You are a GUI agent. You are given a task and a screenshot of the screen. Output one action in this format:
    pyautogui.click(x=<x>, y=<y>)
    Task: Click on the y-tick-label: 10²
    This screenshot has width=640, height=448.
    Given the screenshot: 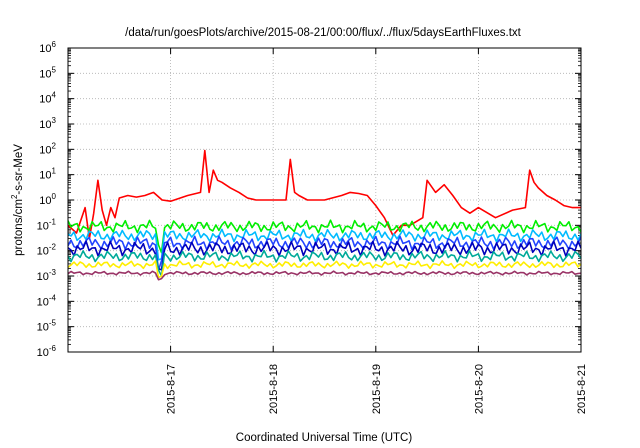 What is the action you would take?
    pyautogui.click(x=47, y=148)
    